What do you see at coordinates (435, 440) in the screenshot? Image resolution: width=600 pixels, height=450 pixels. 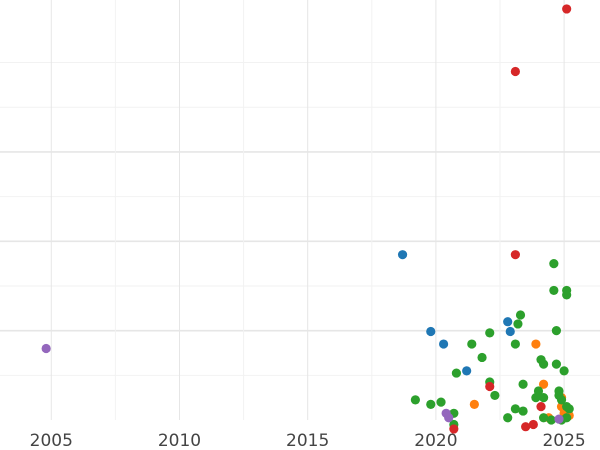 I see `x-tick-label: 2020` at bounding box center [435, 440].